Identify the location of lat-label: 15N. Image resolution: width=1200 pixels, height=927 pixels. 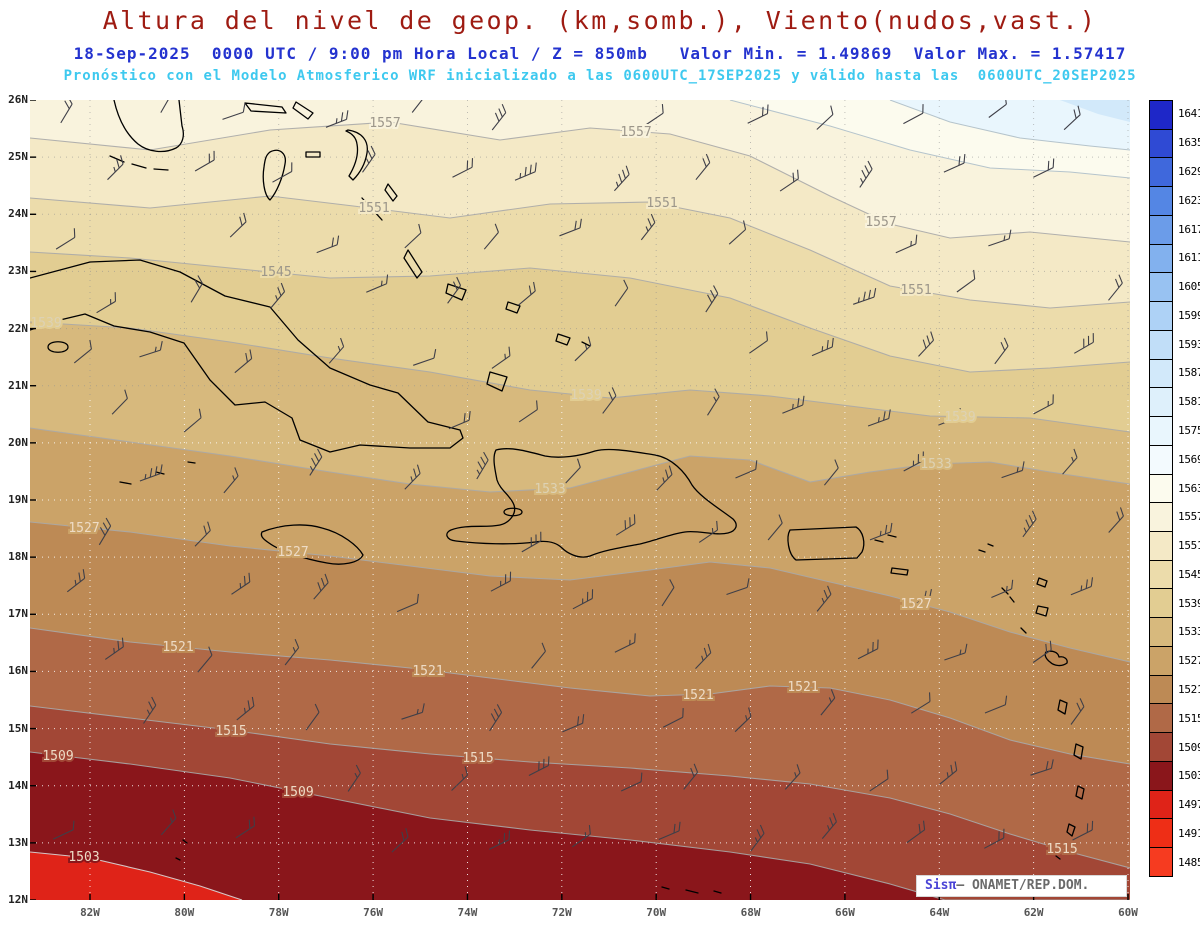
(18, 728).